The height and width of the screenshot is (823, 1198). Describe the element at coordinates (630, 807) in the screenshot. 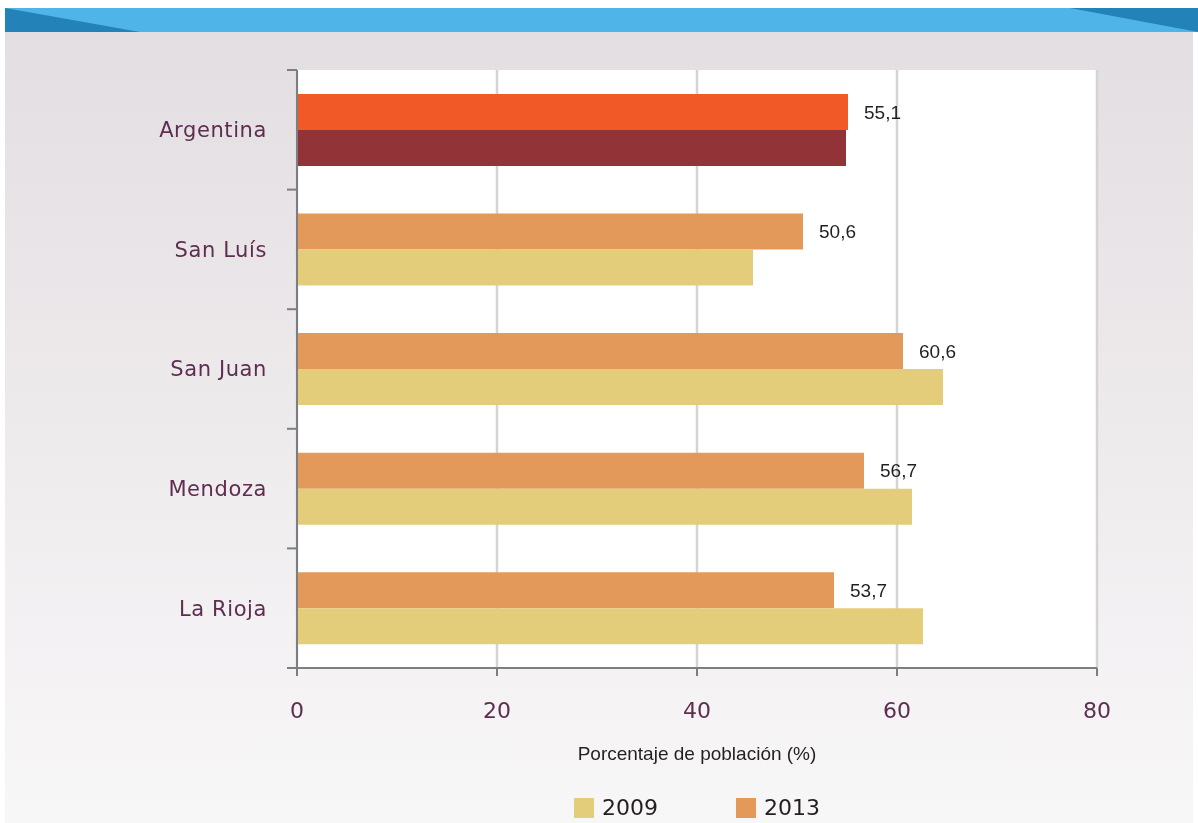

I see `legend-label: 2009` at that location.